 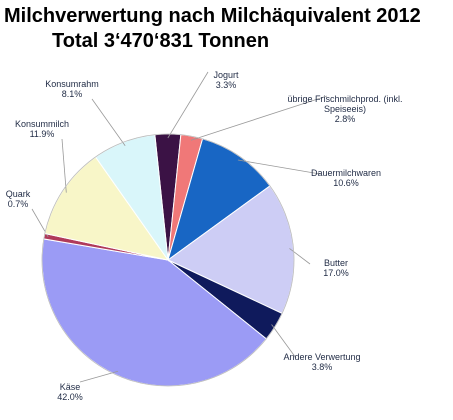 I want to click on slice-percent-label: 3.8%, so click(x=322, y=367).